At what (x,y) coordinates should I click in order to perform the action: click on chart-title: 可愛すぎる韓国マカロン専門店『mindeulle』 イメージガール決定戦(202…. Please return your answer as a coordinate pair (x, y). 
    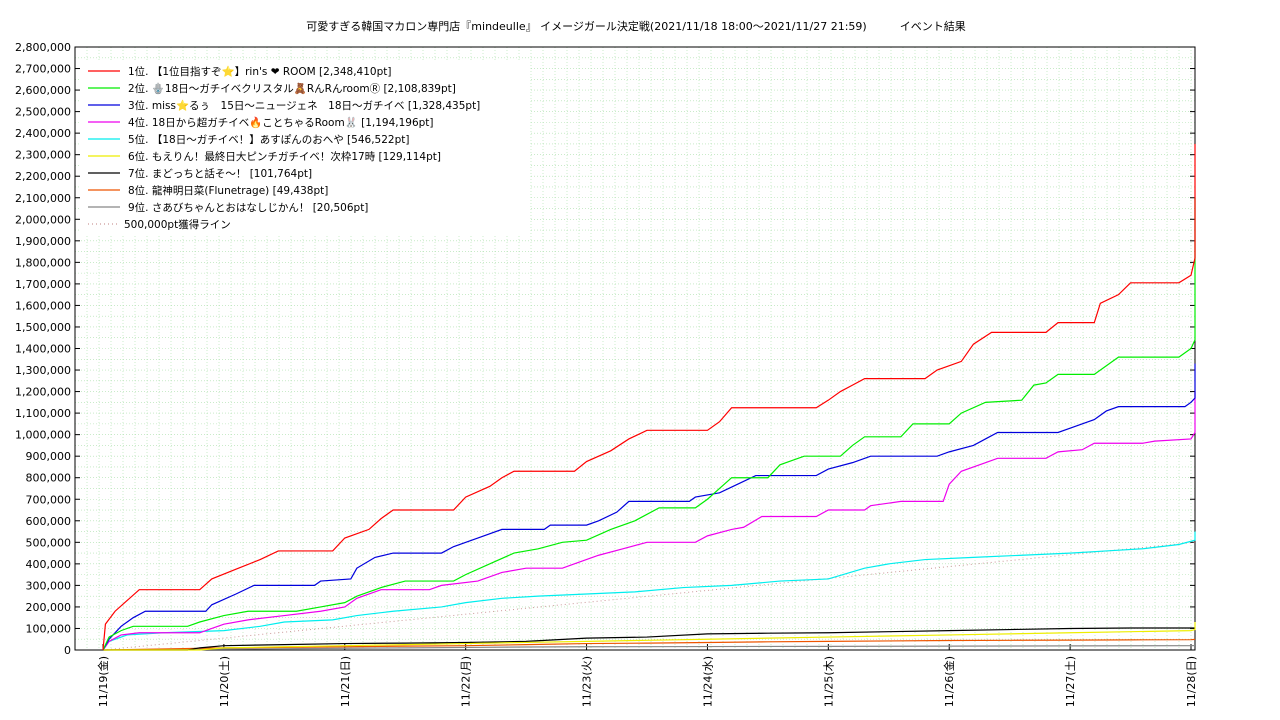
    Looking at the image, I should click on (636, 26).